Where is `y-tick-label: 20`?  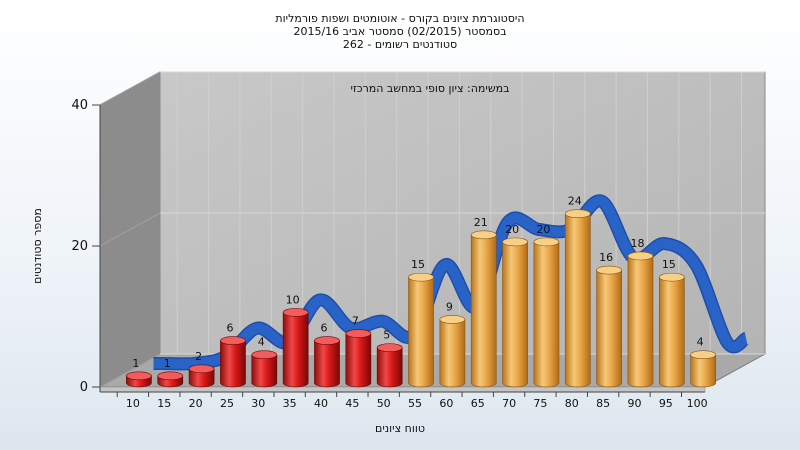
y-tick-label: 20 is located at coordinates (79, 246).